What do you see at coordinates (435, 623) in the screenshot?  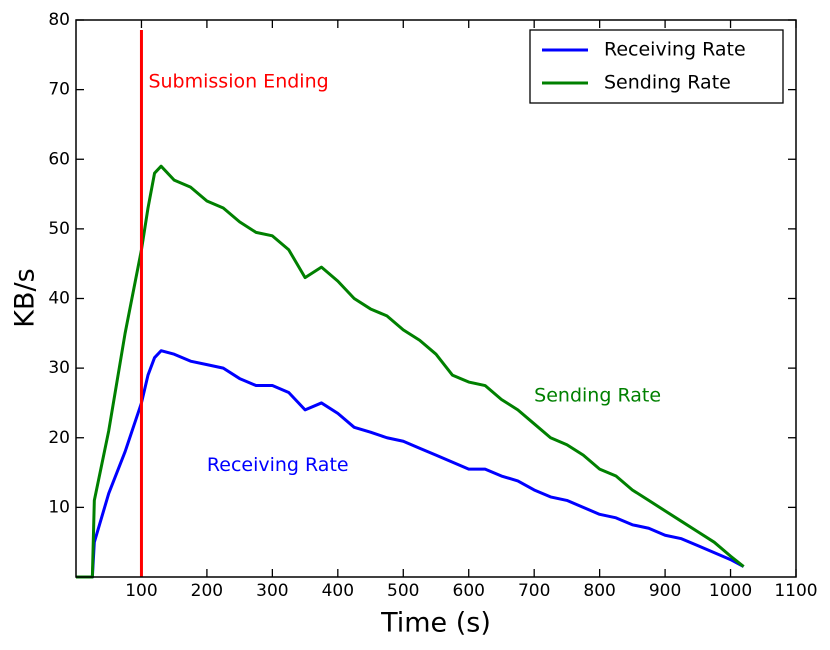 I see `x-axis-label: Time (s)` at bounding box center [435, 623].